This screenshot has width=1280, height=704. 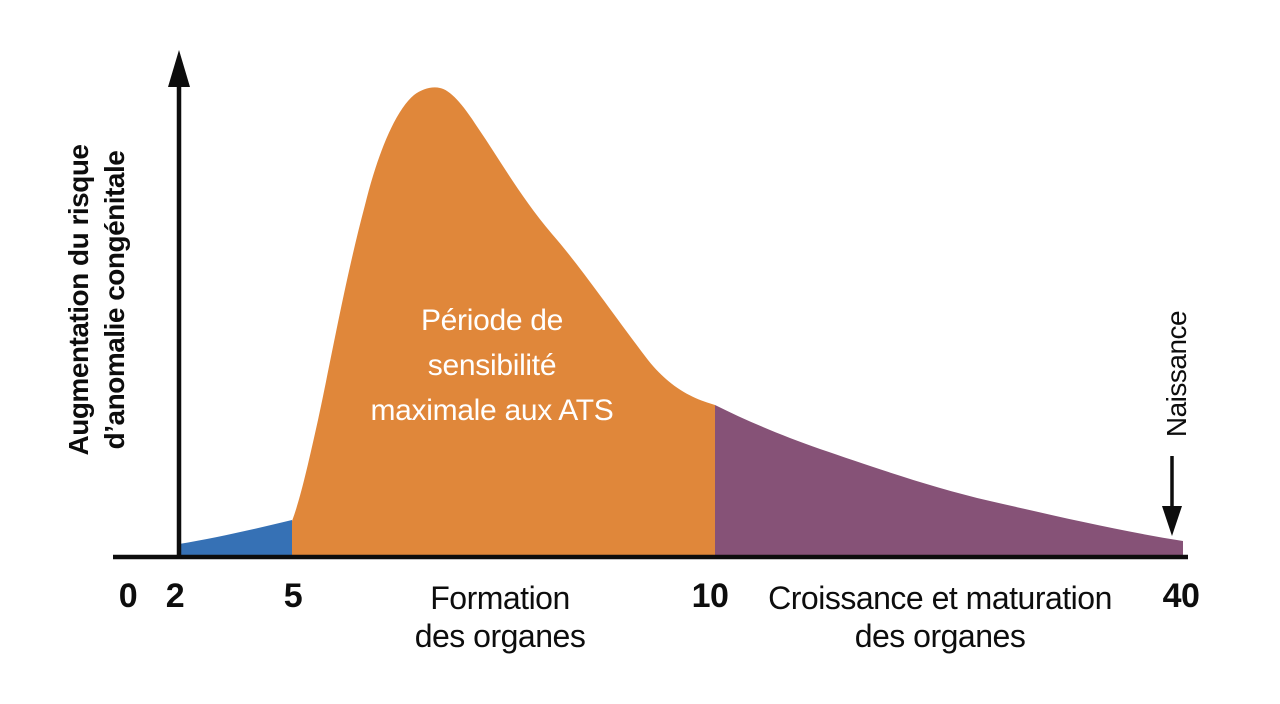 I want to click on y-axis-label-line2: d’anomalie congénitale, so click(x=114, y=300).